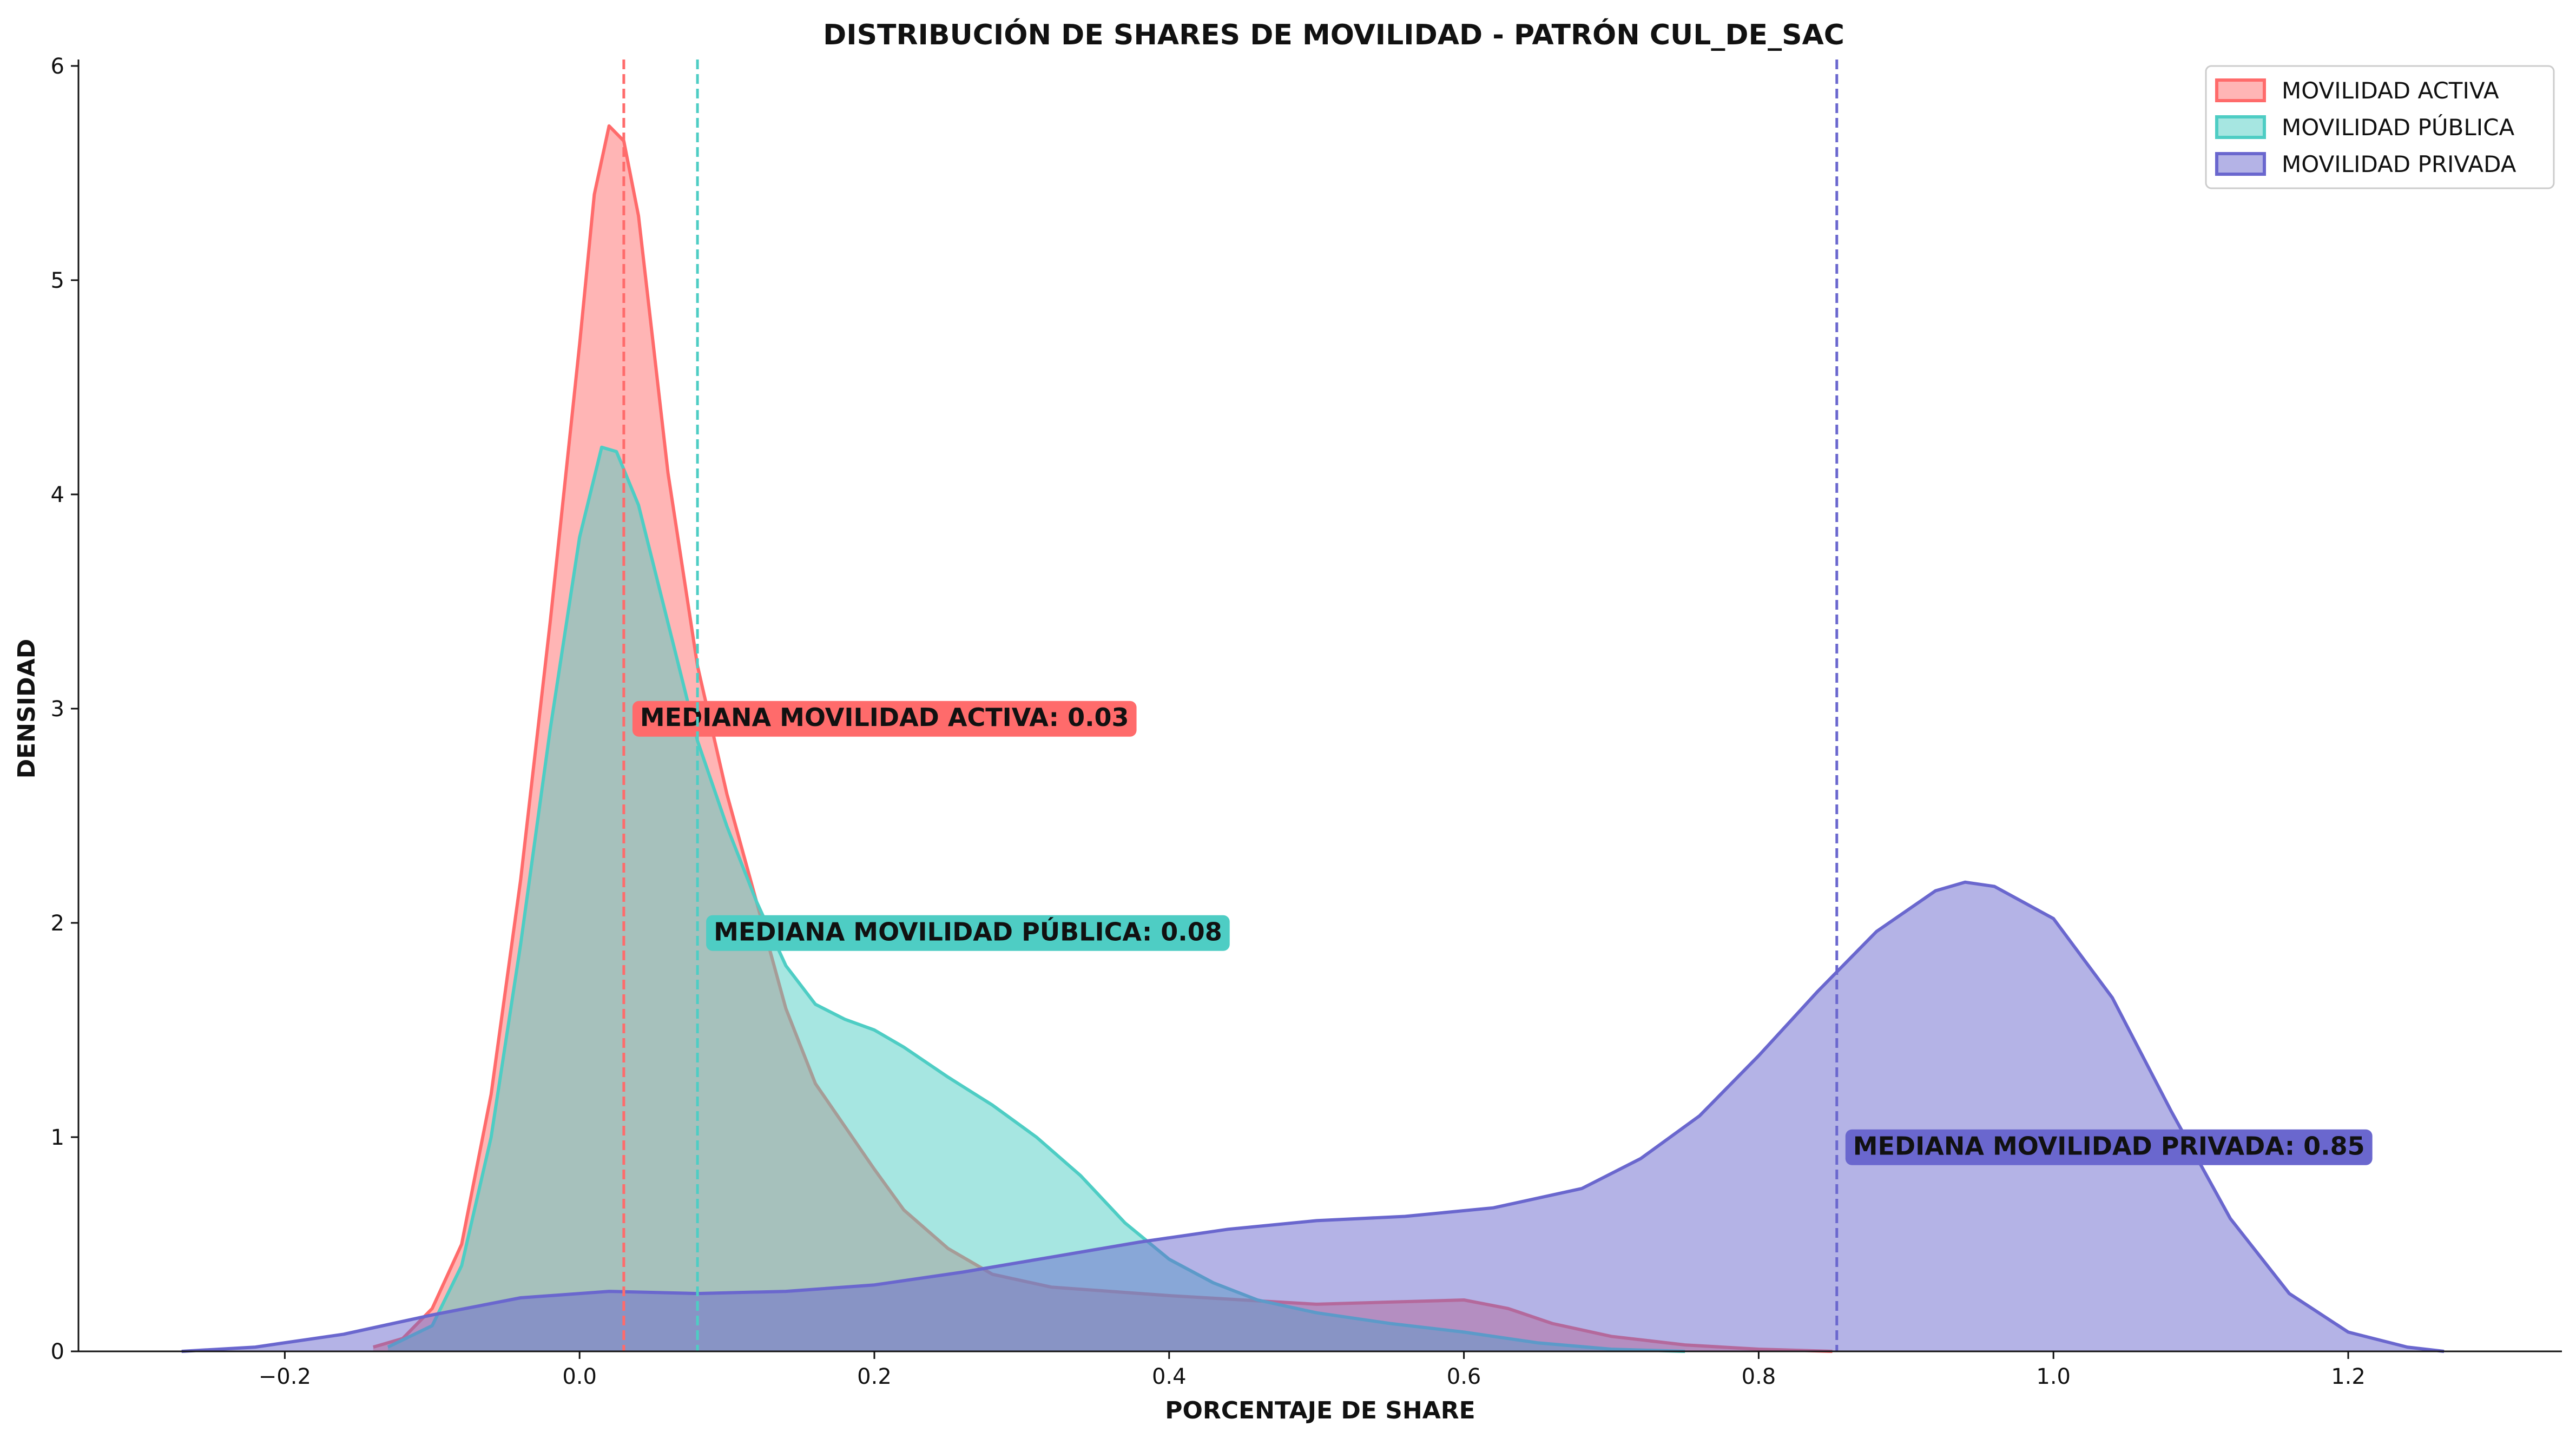 This screenshot has width=2576, height=1439. I want to click on median-label-0: MEDIANA MOVILIDAD ACTIVA: 0.03, so click(884, 717).